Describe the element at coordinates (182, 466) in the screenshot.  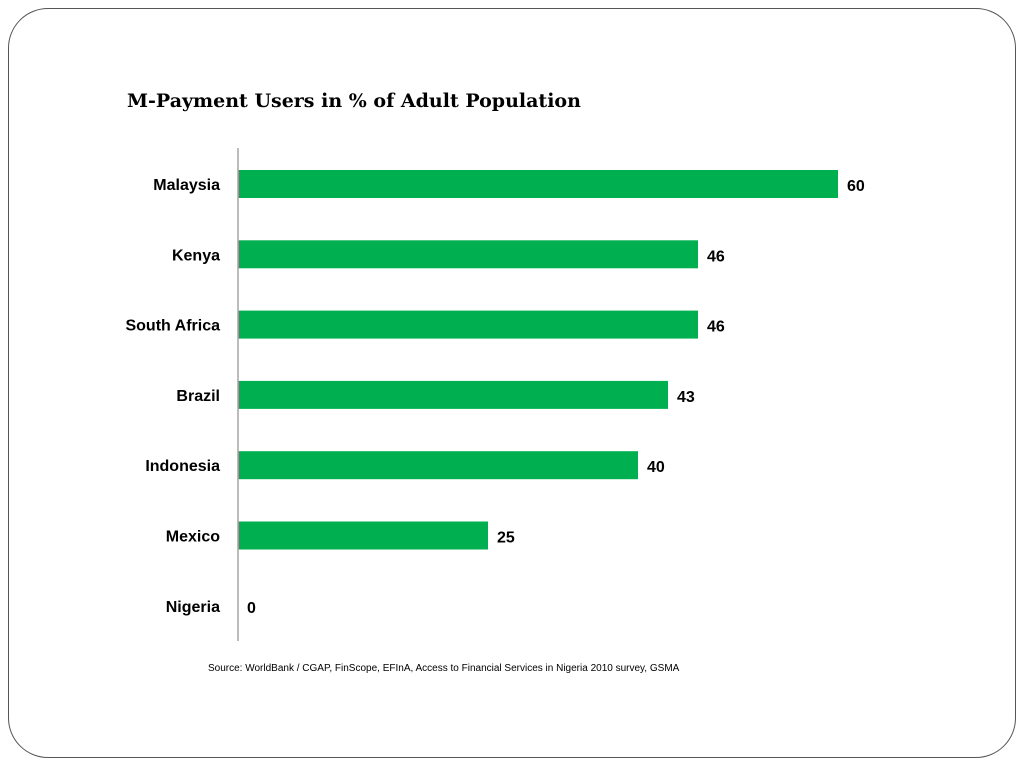
I see `category-label: Indonesia` at that location.